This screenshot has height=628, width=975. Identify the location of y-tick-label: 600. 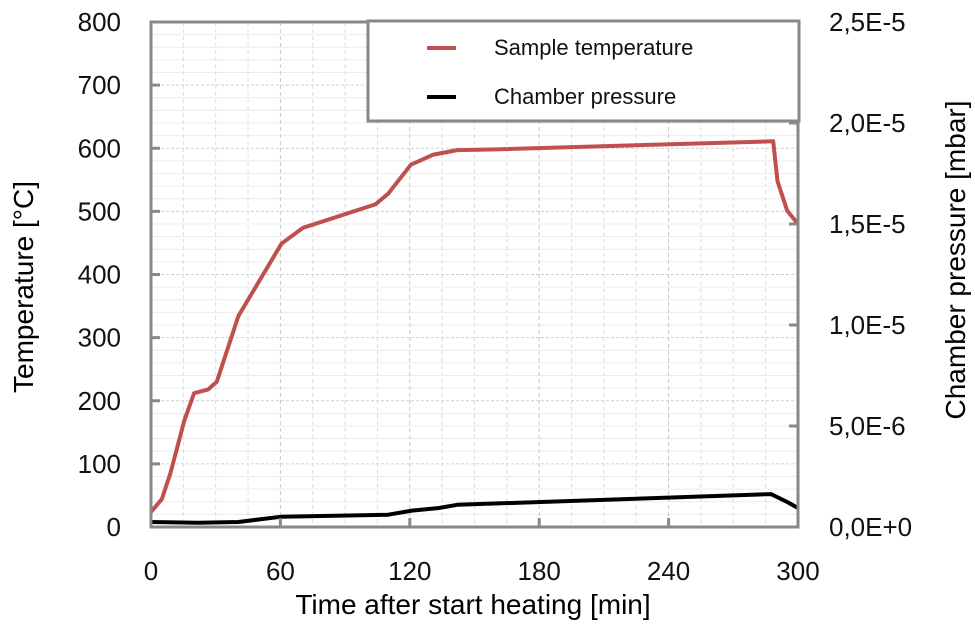
(99, 148).